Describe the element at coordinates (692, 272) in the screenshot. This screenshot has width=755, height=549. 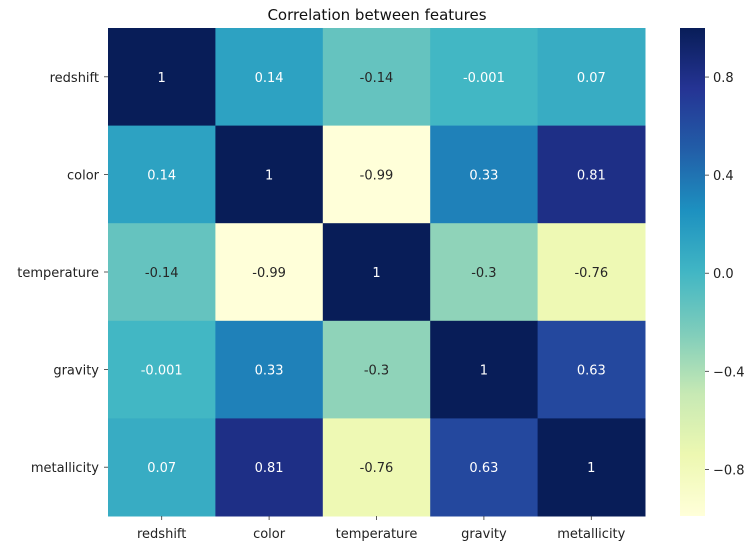
I see `colorbar-gradient` at that location.